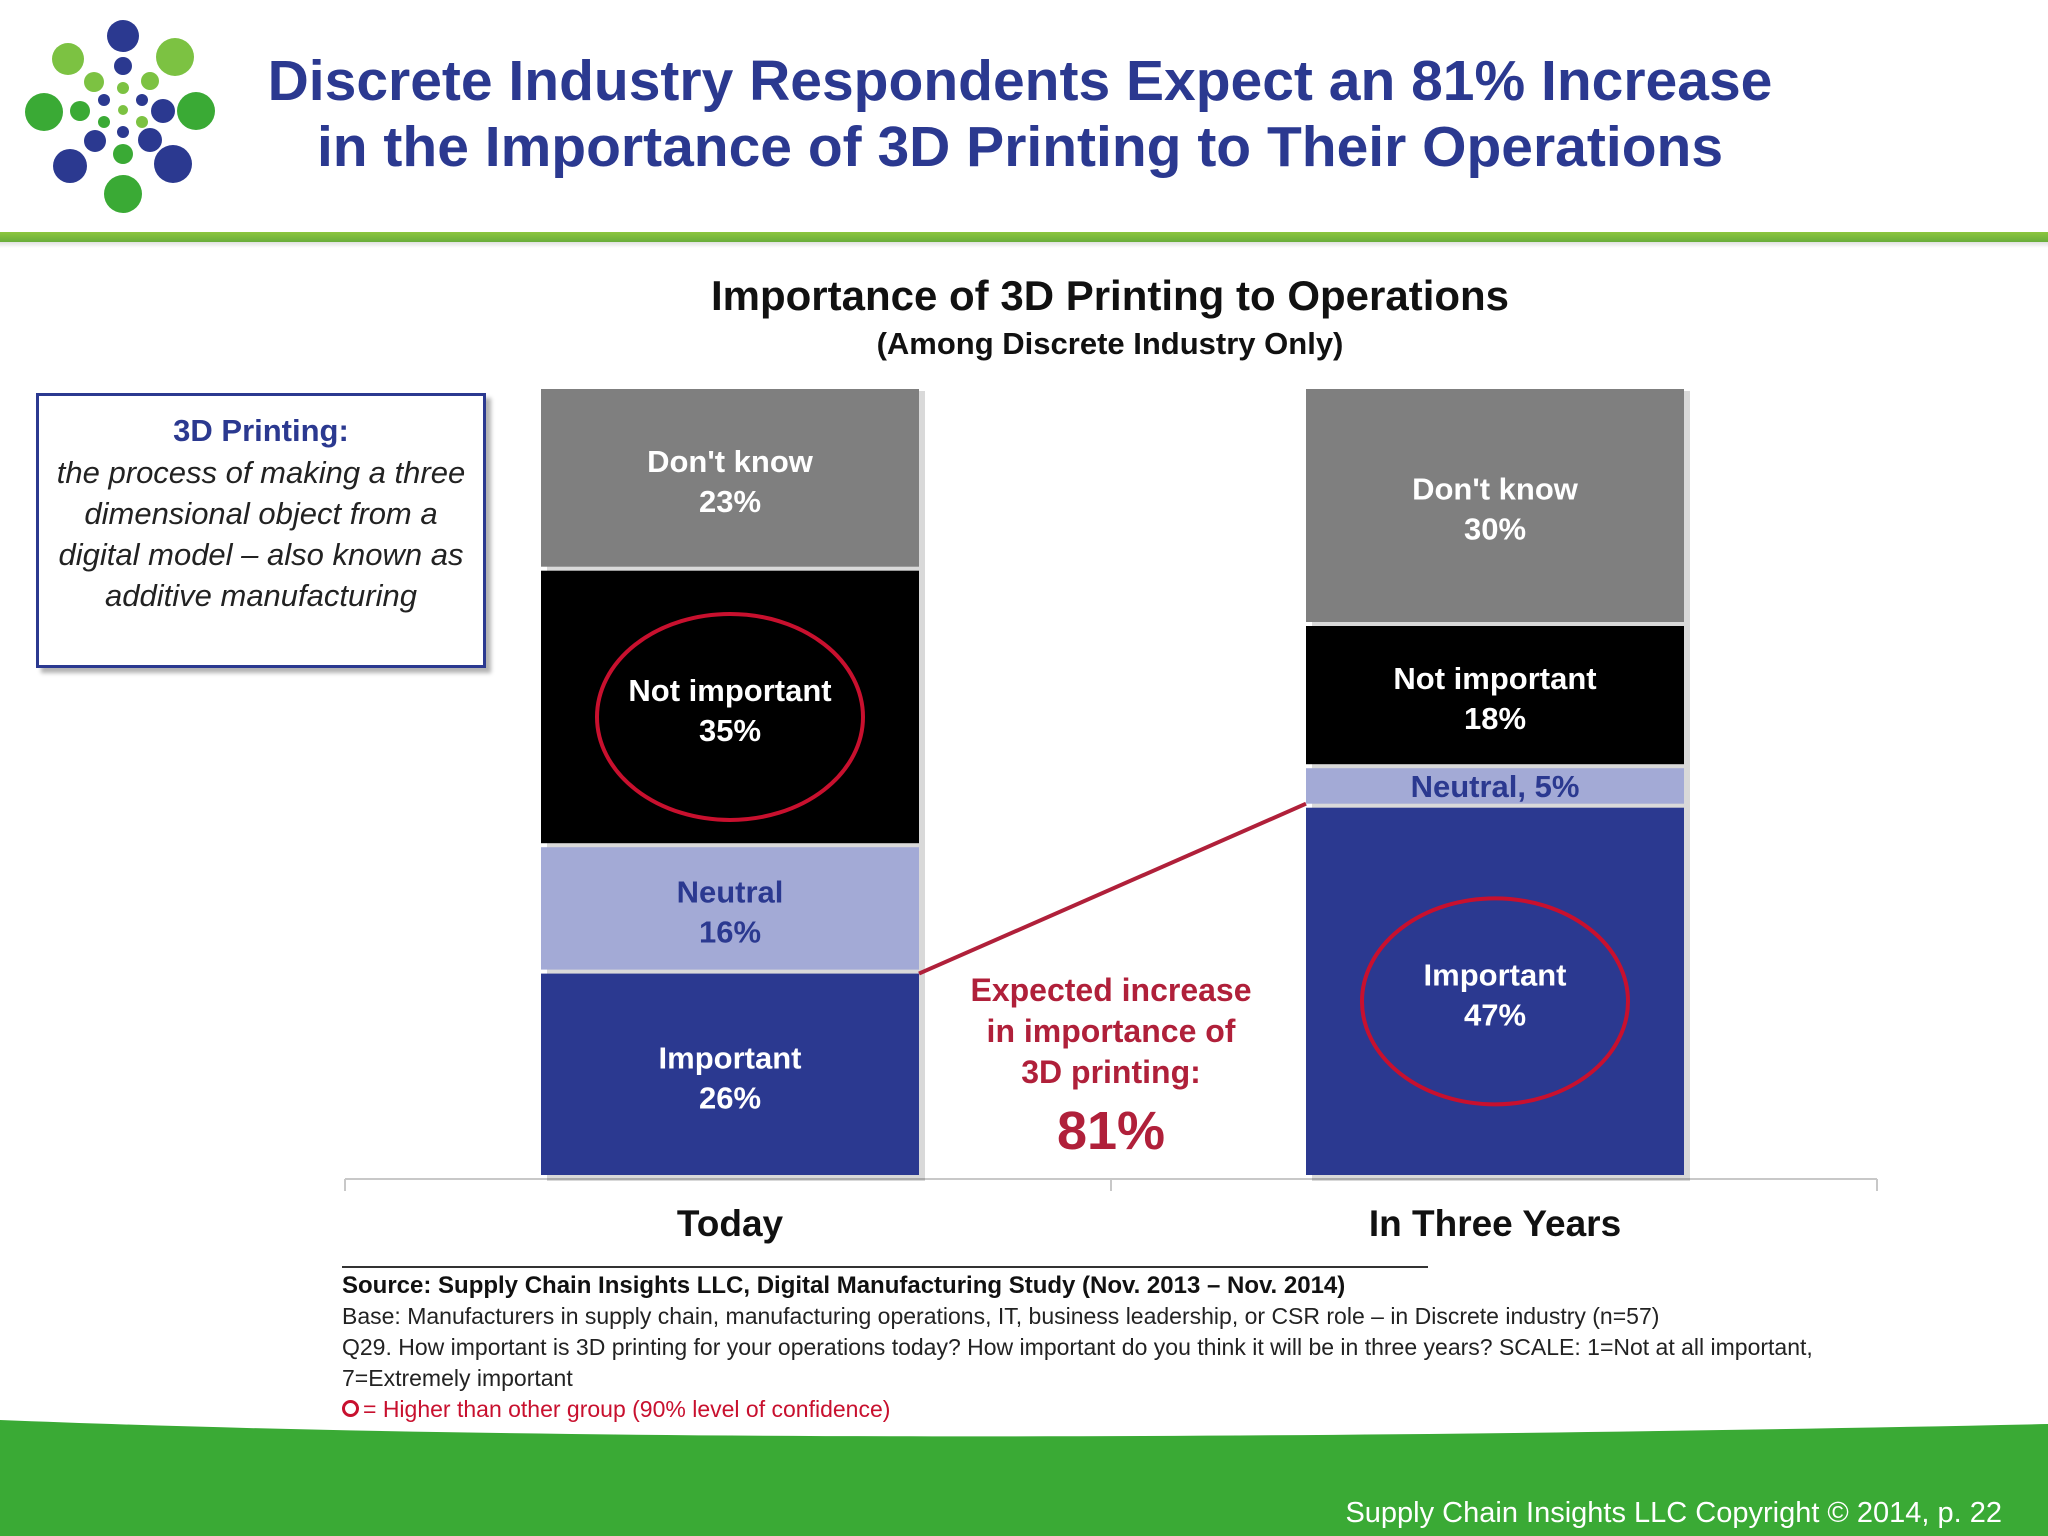 The width and height of the screenshot is (2048, 1536). I want to click on highlight-circle-today-not-important, so click(730, 716).